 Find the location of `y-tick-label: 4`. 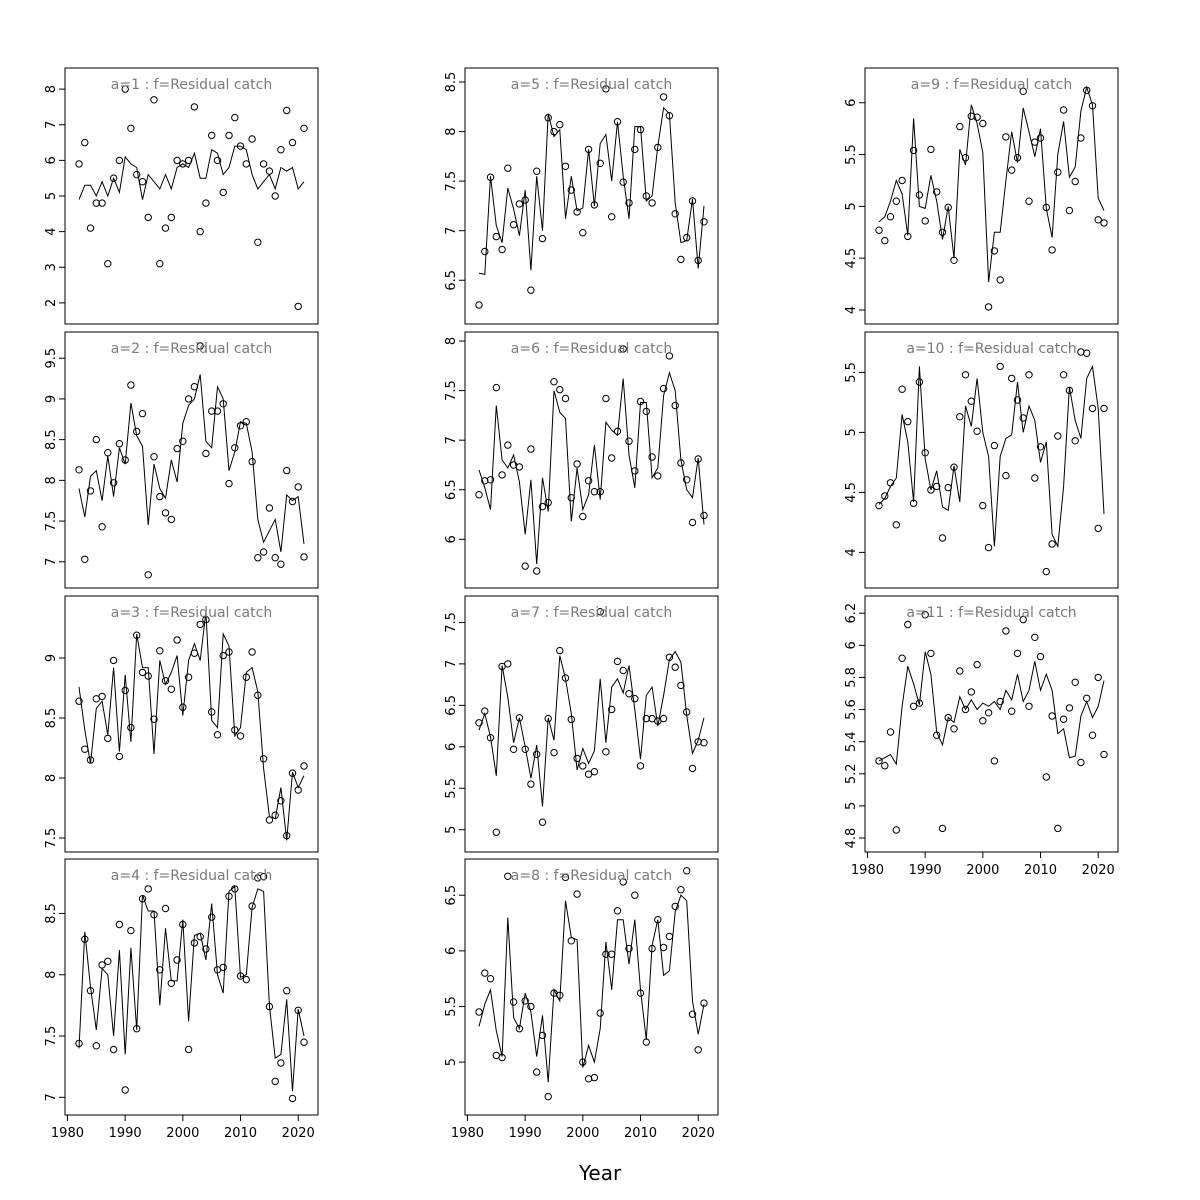

y-tick-label: 4 is located at coordinates (851, 552).